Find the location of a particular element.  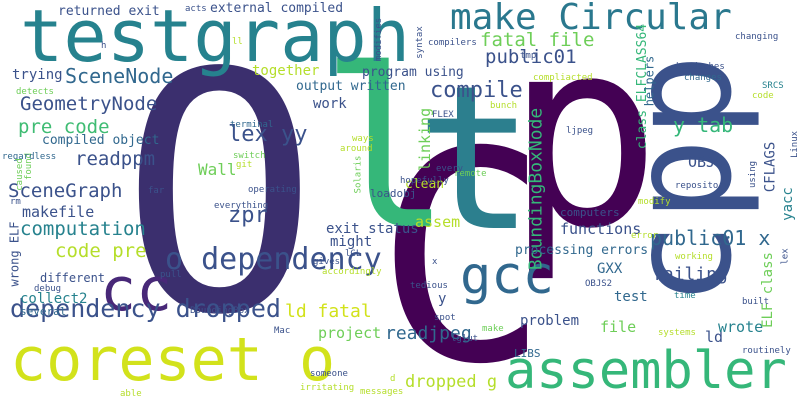

word-make-circular: make Circular is located at coordinates (591, 19).